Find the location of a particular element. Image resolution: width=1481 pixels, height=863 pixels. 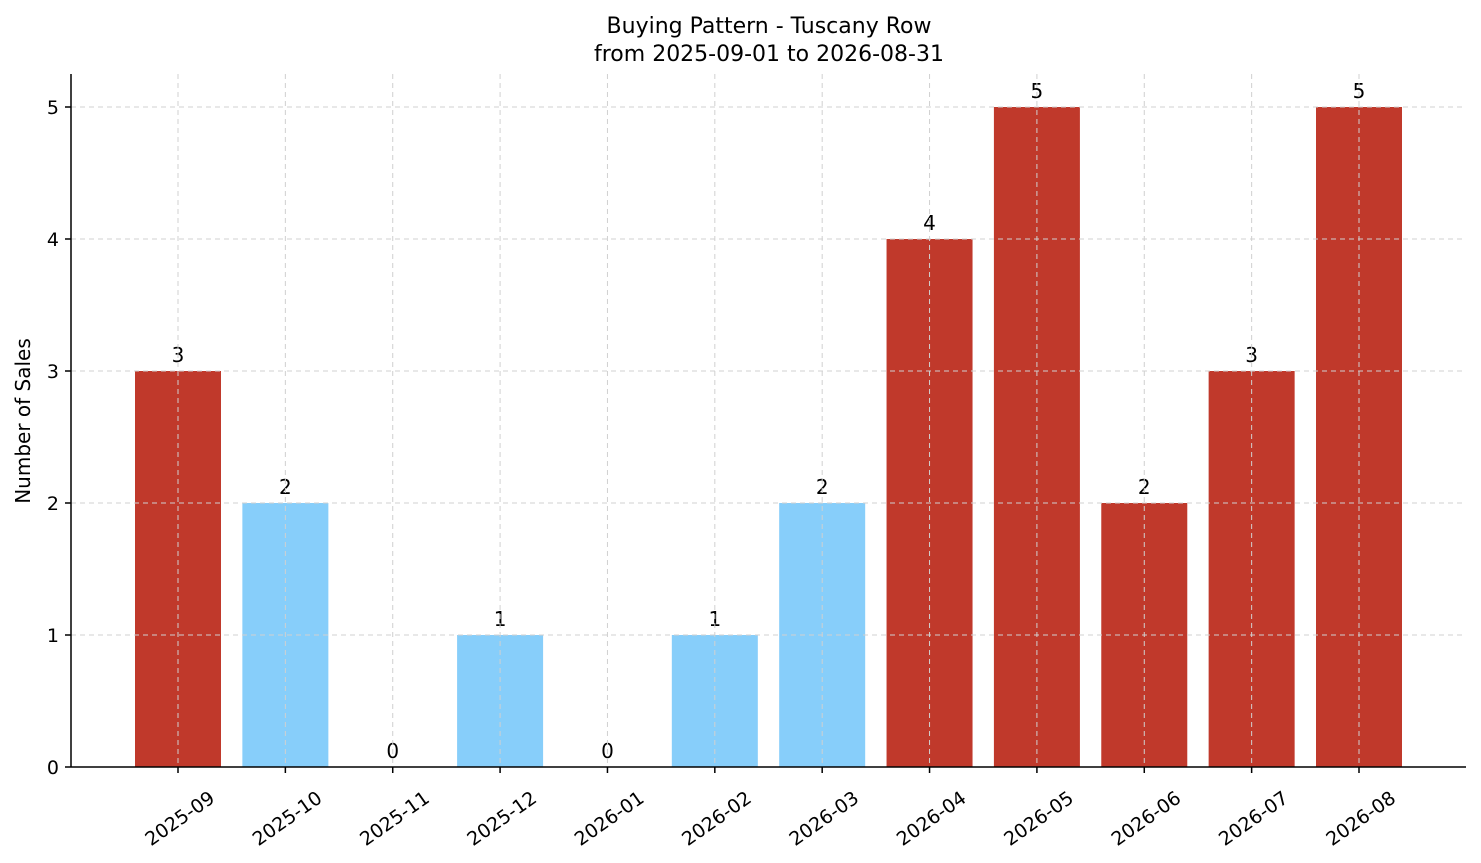

x-tick-label: 2026-04 is located at coordinates (932, 819).